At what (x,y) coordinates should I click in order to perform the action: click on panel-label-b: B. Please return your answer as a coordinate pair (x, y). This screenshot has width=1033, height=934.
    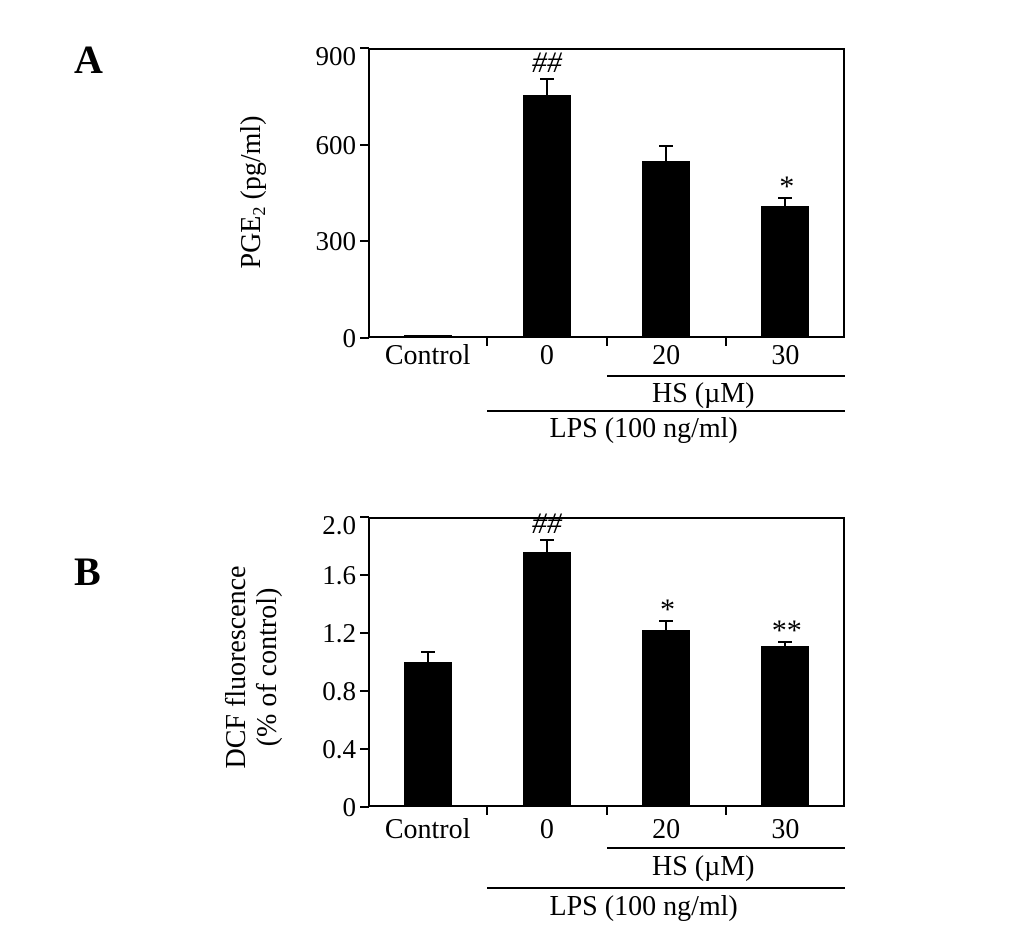
    Looking at the image, I should click on (87, 571).